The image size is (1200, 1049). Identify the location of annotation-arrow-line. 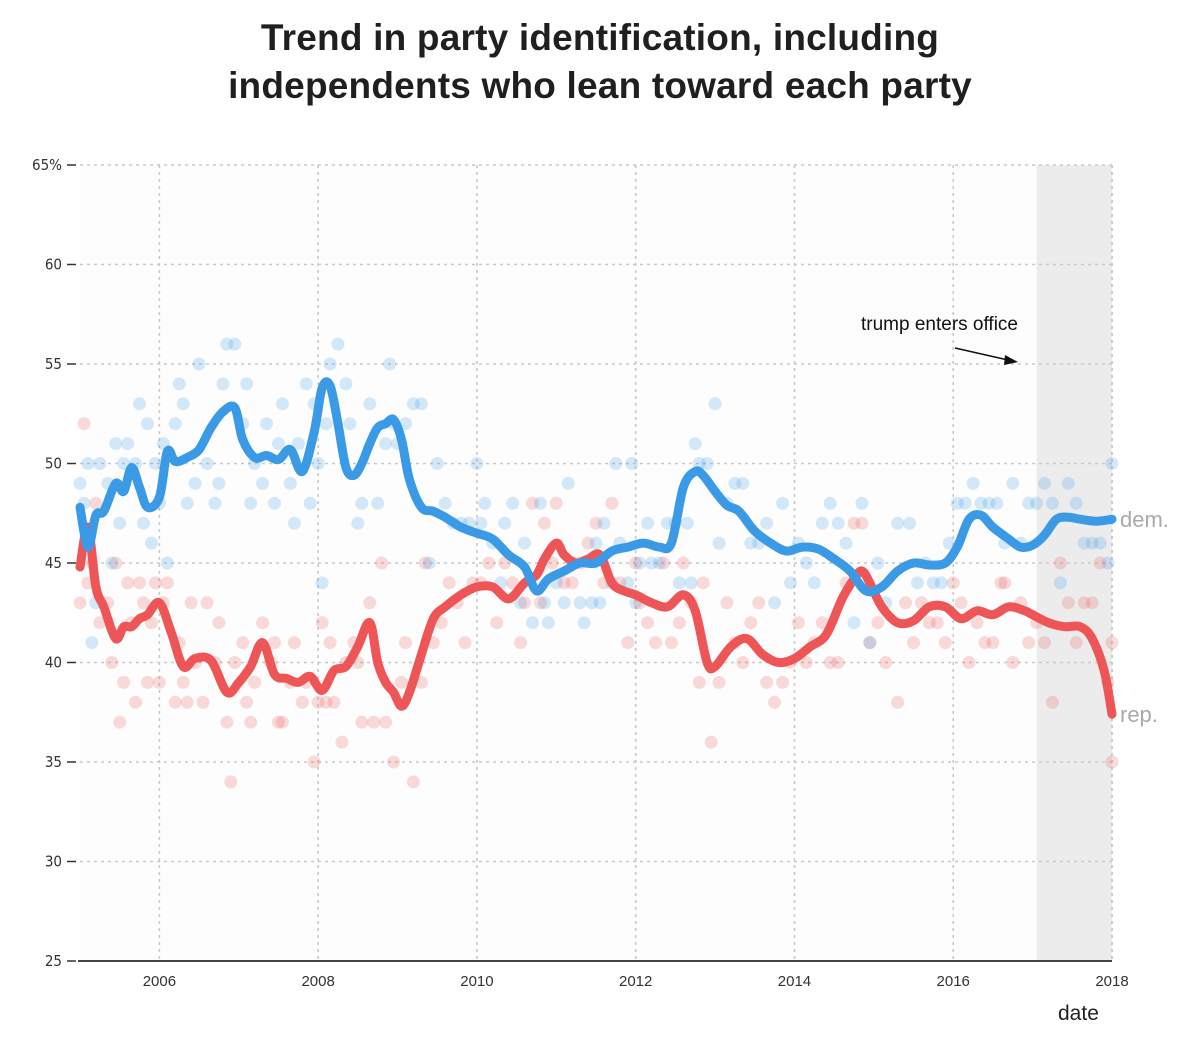
(981, 354).